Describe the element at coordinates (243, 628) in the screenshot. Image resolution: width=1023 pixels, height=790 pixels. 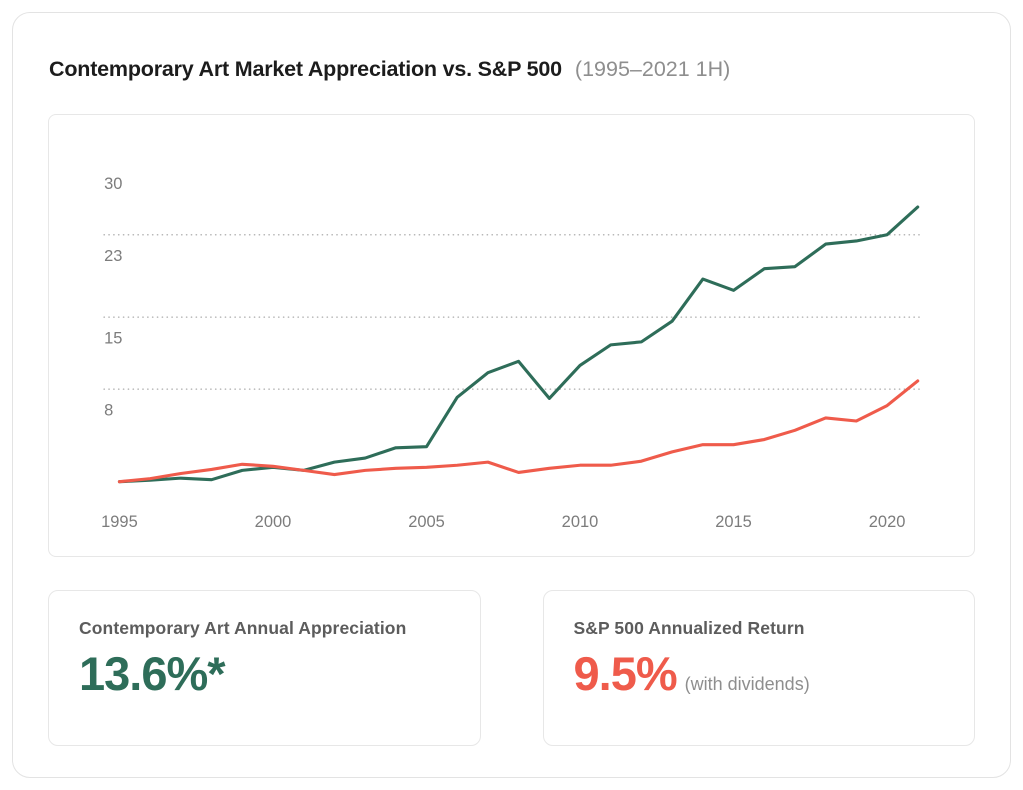
I see `stat-label-art: Contemporary Art Annual Appreciation` at that location.